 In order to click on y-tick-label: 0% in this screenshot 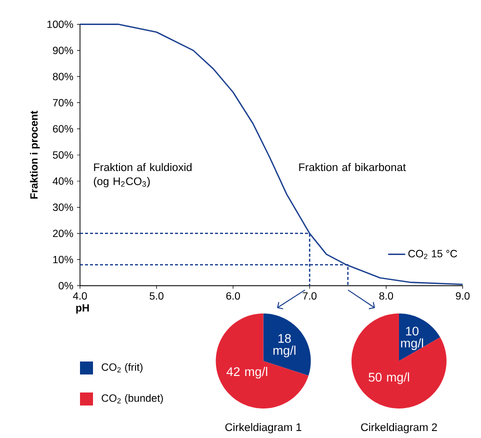, I will do `click(66, 286)`.